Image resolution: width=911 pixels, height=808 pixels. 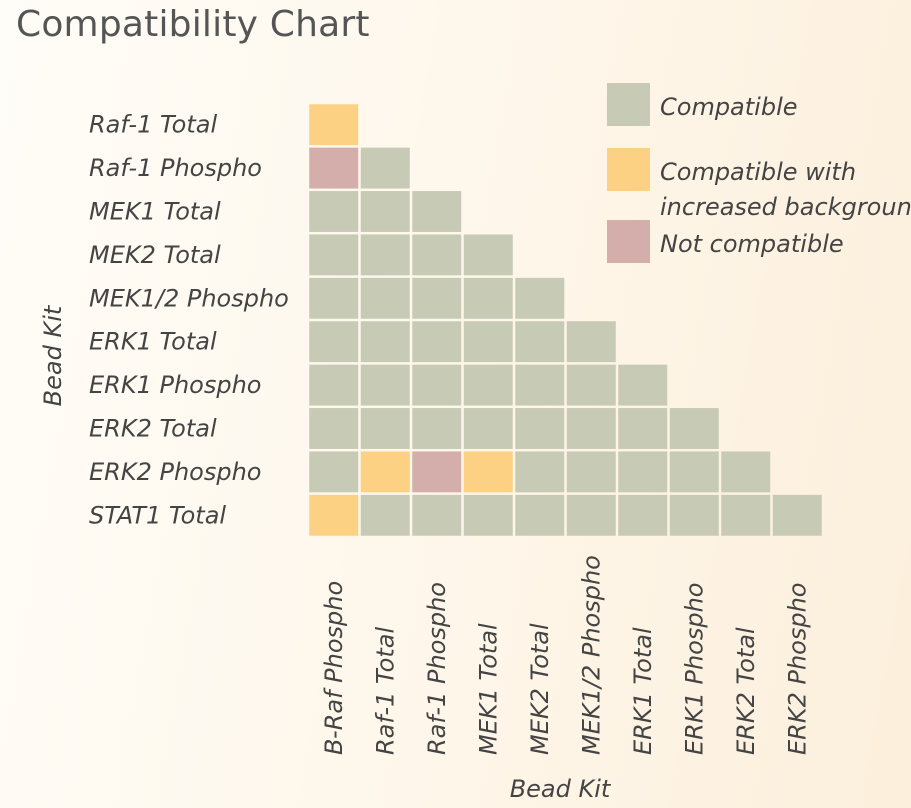 What do you see at coordinates (729, 107) in the screenshot?
I see `legend-label: Compatible` at bounding box center [729, 107].